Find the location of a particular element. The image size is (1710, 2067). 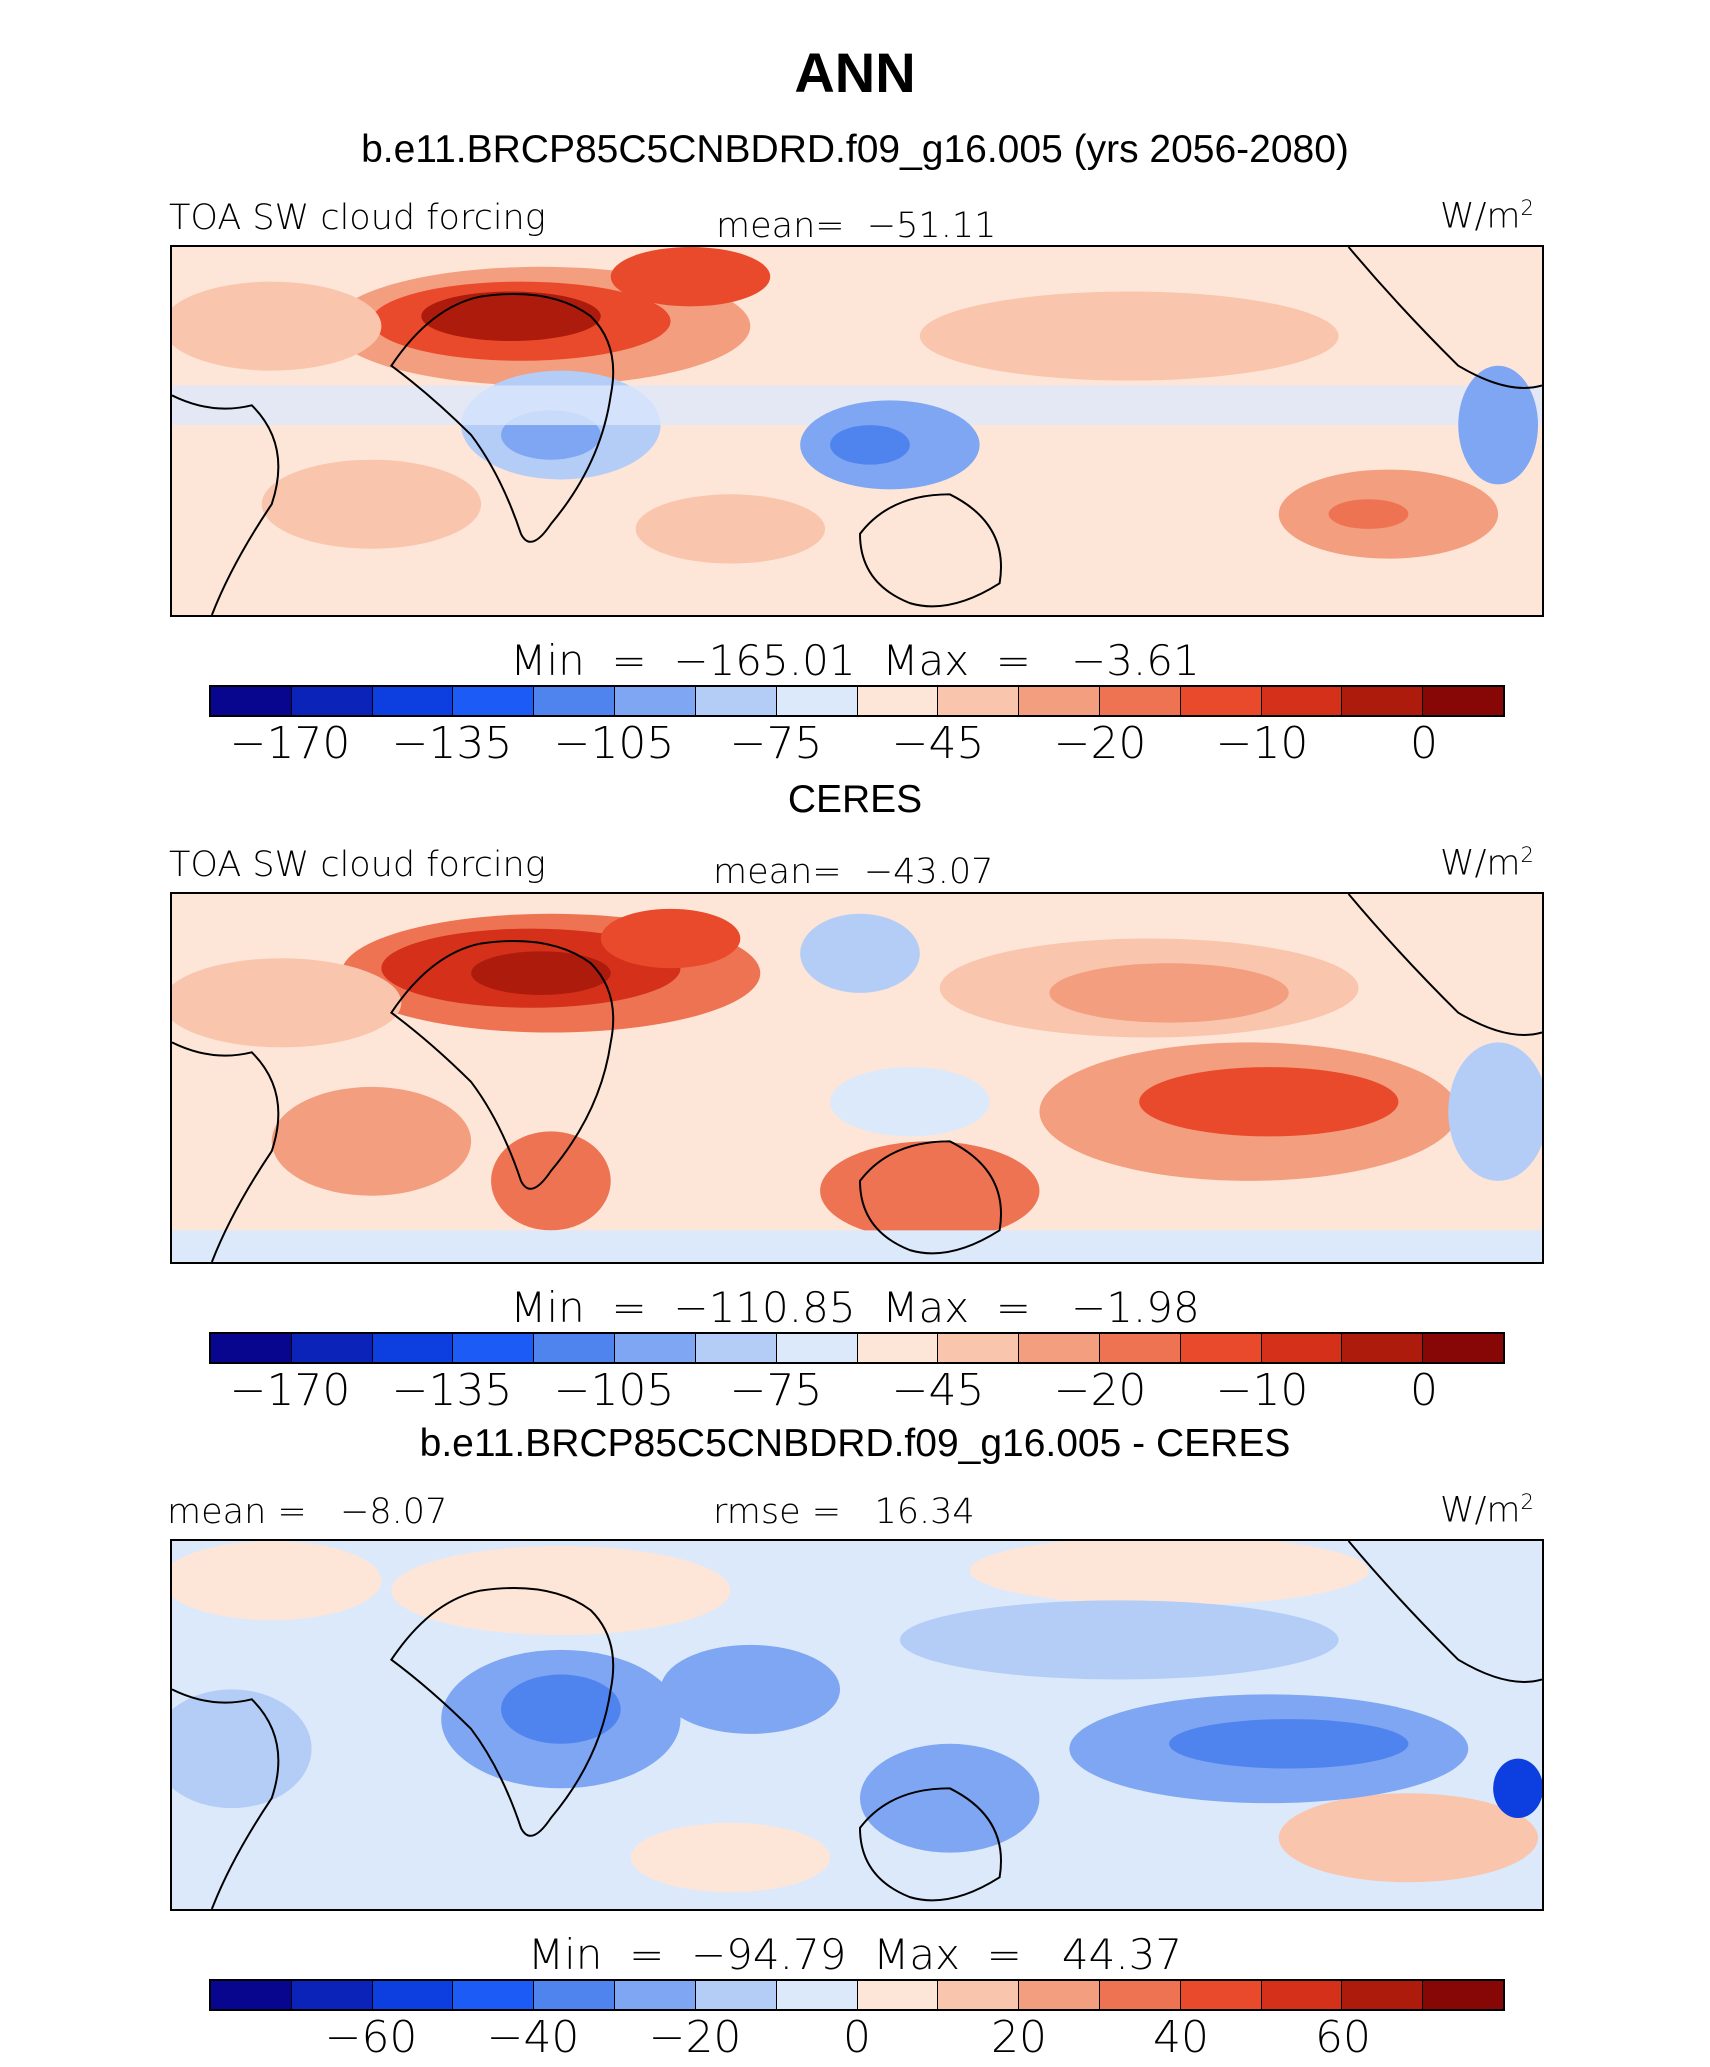

panel-3-map is located at coordinates (857, 1725).